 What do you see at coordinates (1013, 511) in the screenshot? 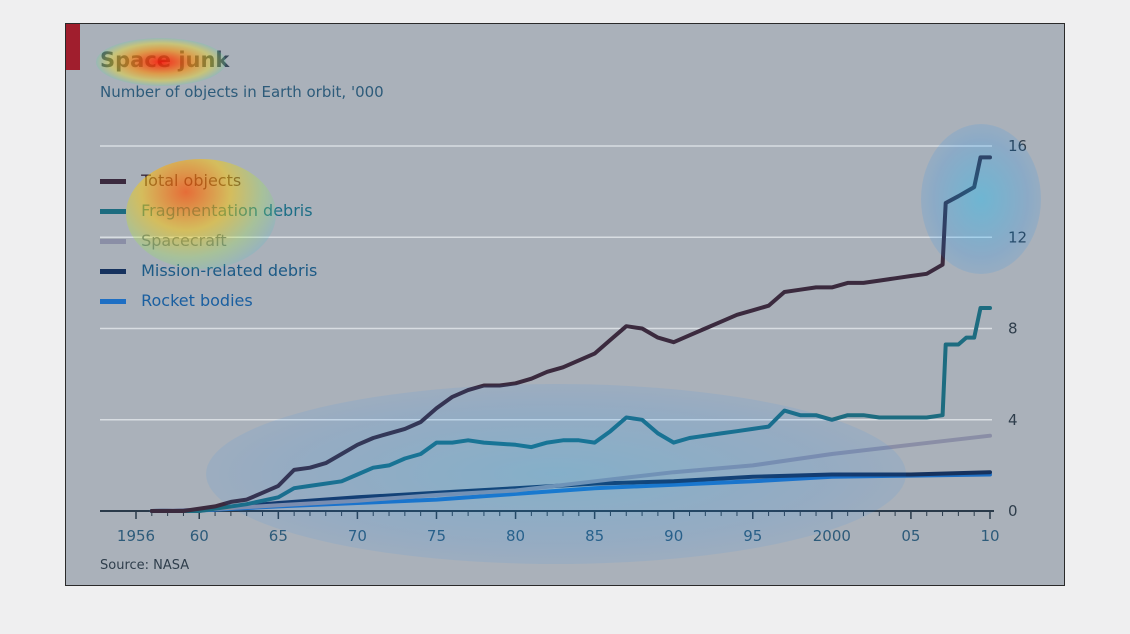
I see `y-tick-label: 0` at bounding box center [1013, 511].